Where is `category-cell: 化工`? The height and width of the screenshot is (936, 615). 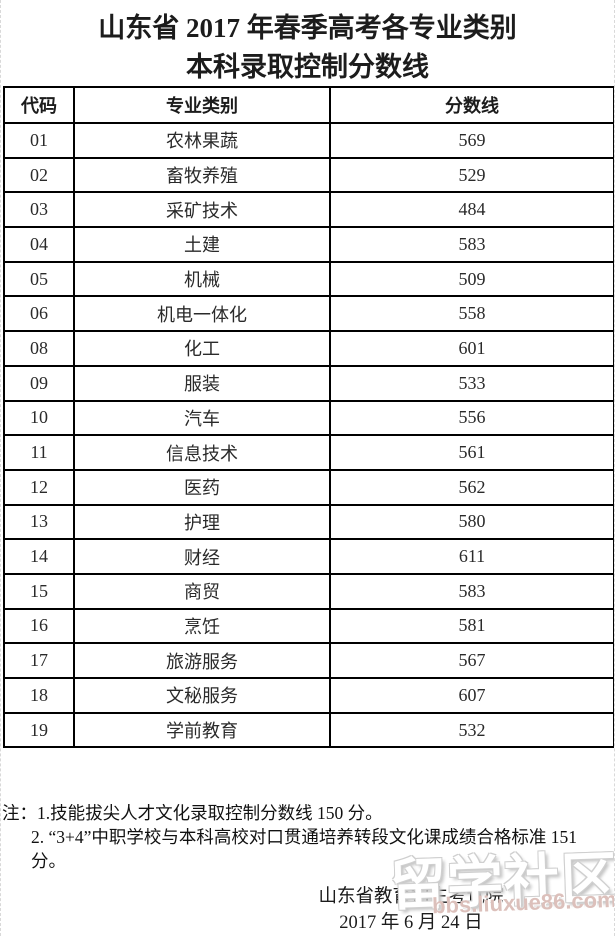 category-cell: 化工 is located at coordinates (202, 348).